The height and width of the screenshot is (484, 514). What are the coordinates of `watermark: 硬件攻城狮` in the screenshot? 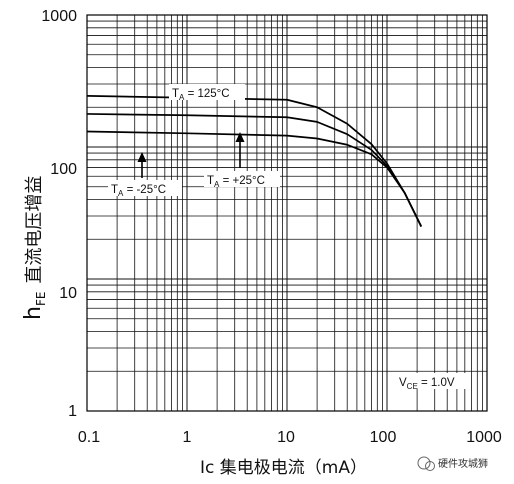 It's located at (452, 463).